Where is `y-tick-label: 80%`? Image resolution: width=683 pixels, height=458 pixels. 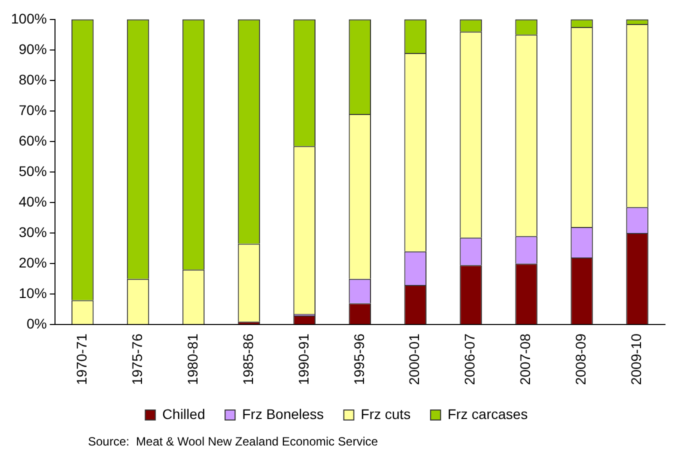 y-tick-label: 80% is located at coordinates (32, 79).